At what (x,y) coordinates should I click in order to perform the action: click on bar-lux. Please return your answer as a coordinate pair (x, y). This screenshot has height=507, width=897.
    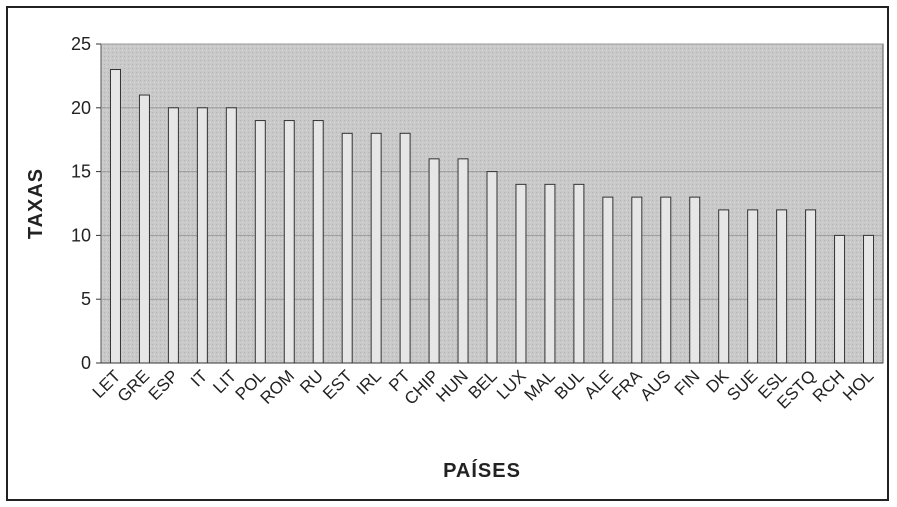
    Looking at the image, I should click on (521, 273).